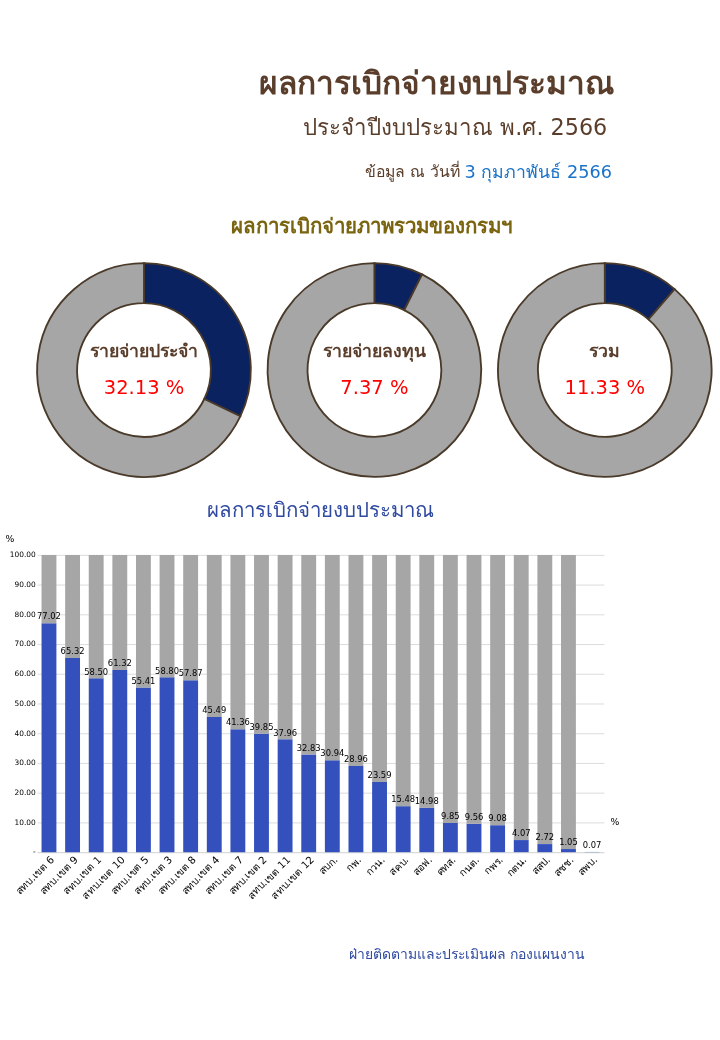  I want to click on data-label: 30.94, so click(332, 753).